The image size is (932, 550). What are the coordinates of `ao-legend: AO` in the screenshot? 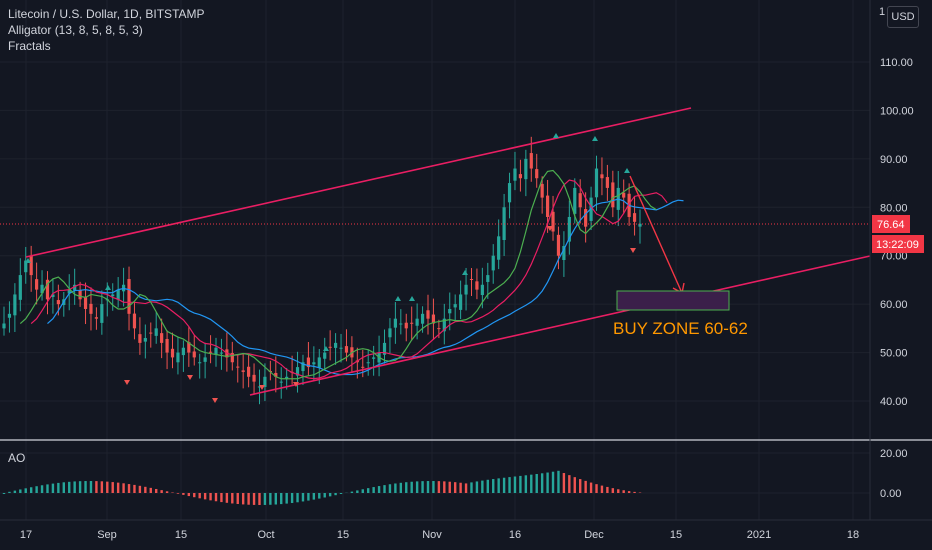 It's located at (17, 458).